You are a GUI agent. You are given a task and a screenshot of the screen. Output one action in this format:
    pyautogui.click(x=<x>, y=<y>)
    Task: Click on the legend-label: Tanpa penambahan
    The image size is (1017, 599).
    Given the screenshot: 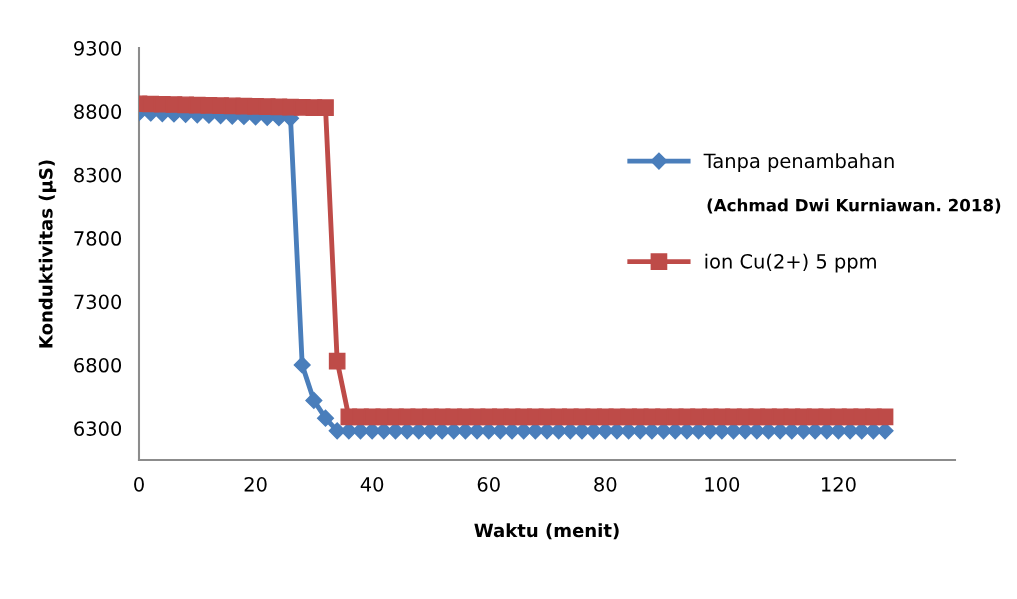 What is the action you would take?
    pyautogui.click(x=798, y=162)
    